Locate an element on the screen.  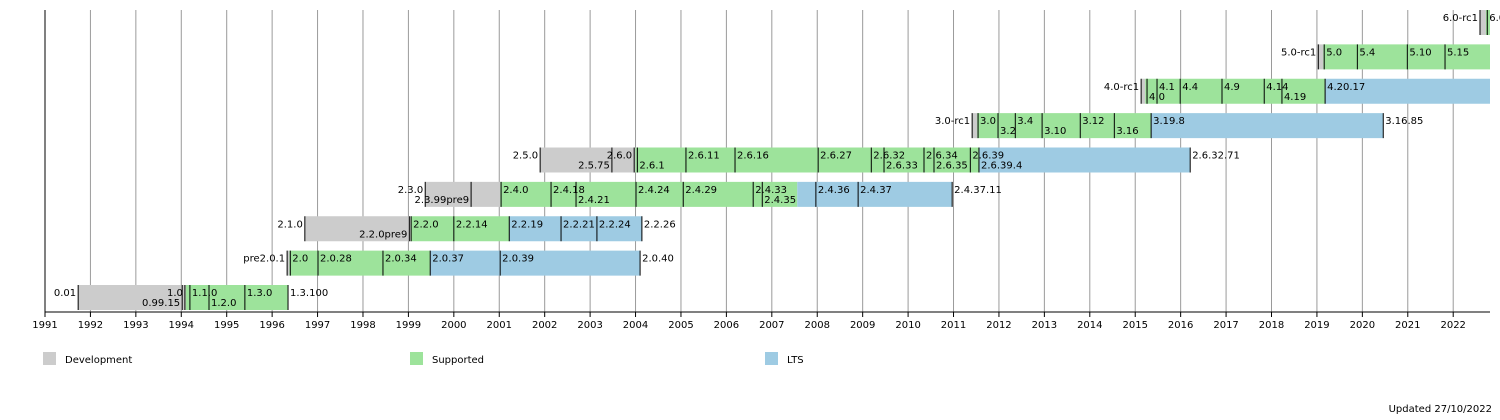
release-label: 2.2.21 is located at coordinates (579, 224).